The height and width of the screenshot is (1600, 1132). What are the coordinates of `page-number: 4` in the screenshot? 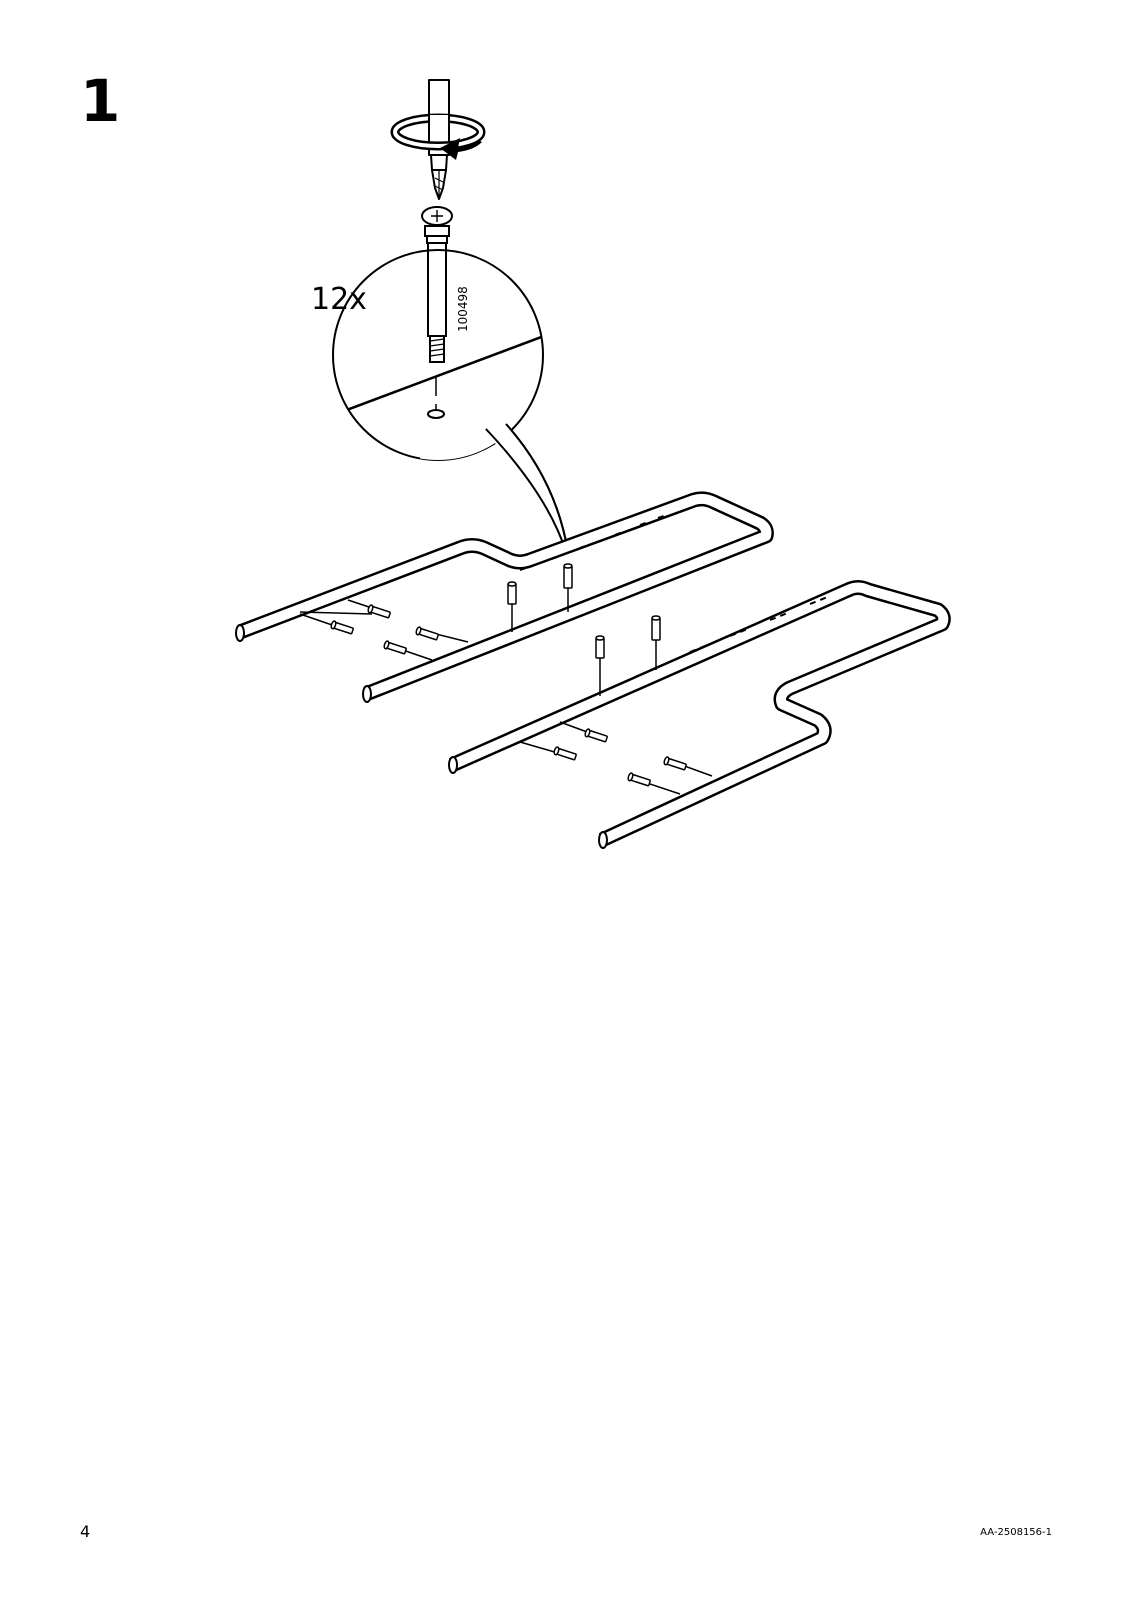 It's located at (85, 1531).